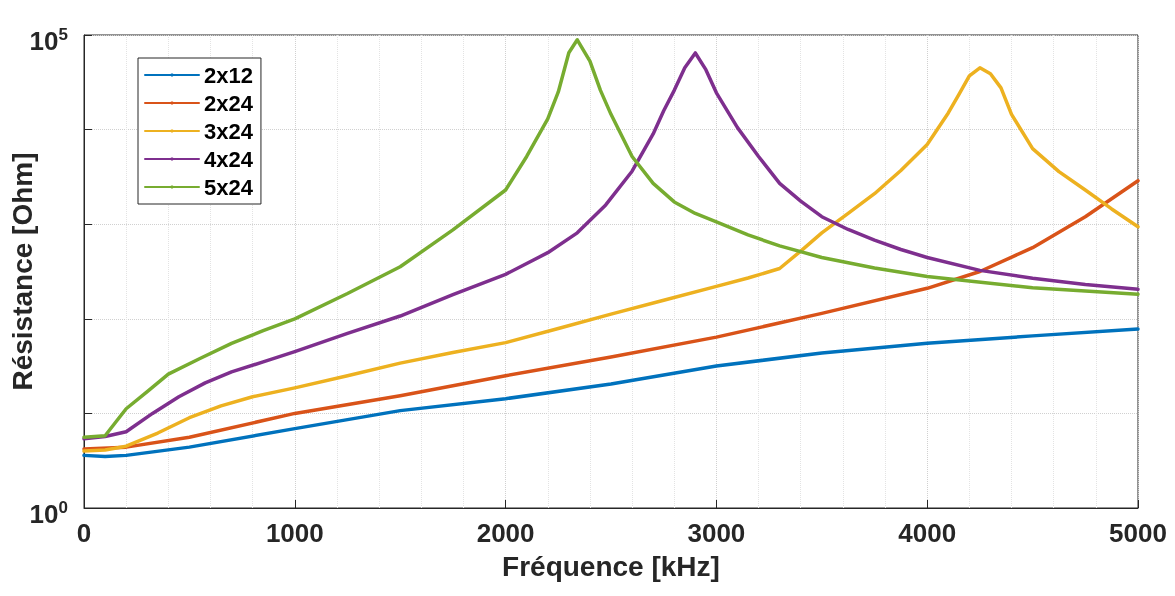 This screenshot has width=1175, height=596. Describe the element at coordinates (294, 533) in the screenshot. I see `x-tick-label: 1000` at that location.